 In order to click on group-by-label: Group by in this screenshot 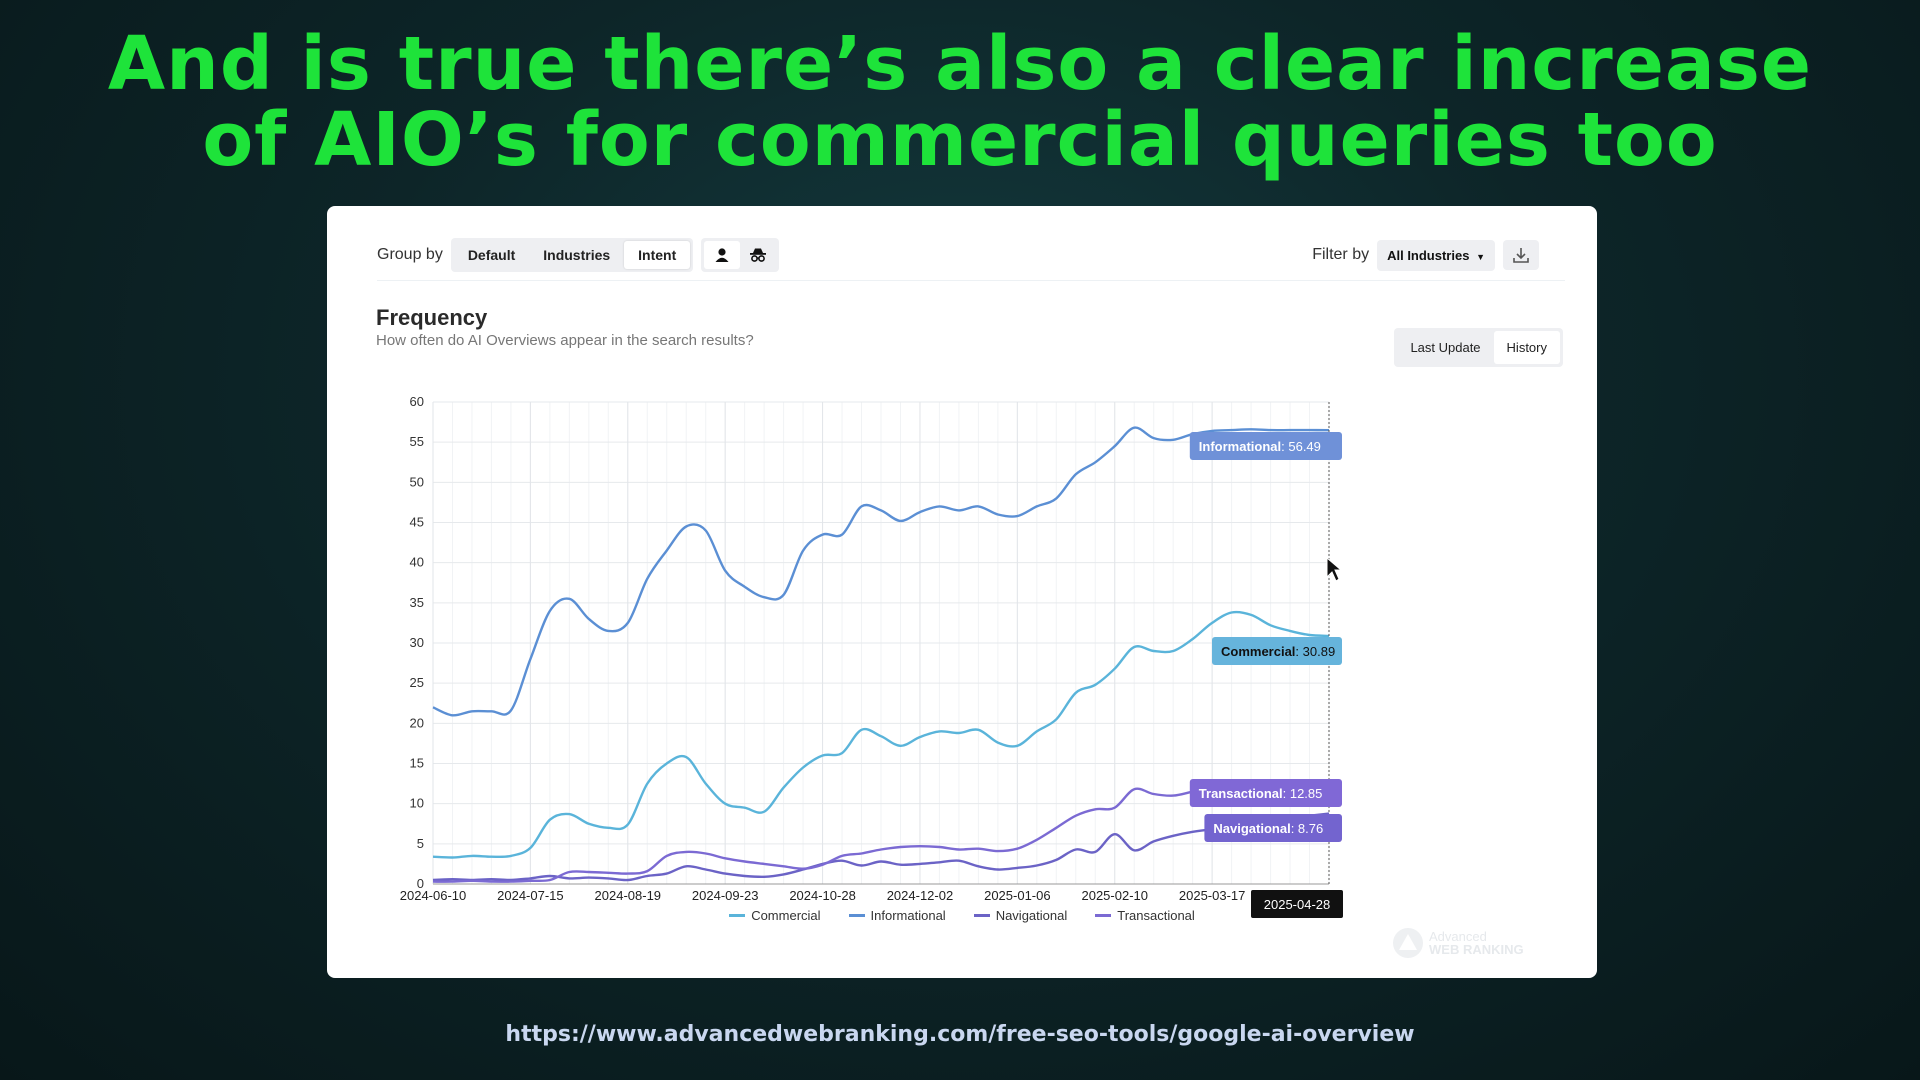, I will do `click(410, 254)`.